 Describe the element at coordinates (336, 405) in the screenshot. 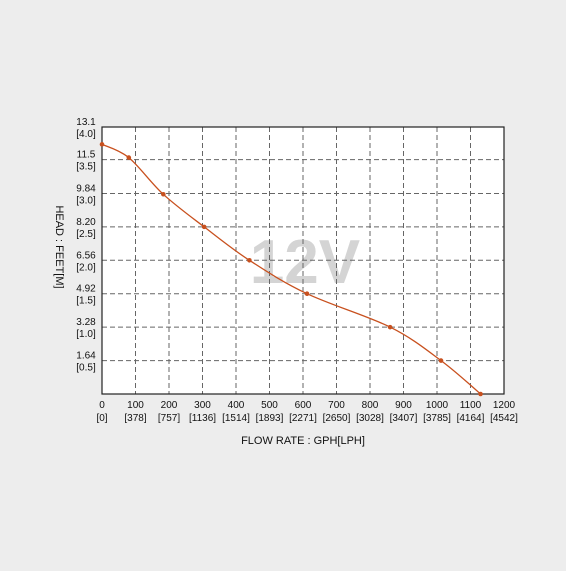

I see `x-tick-label: 700` at that location.